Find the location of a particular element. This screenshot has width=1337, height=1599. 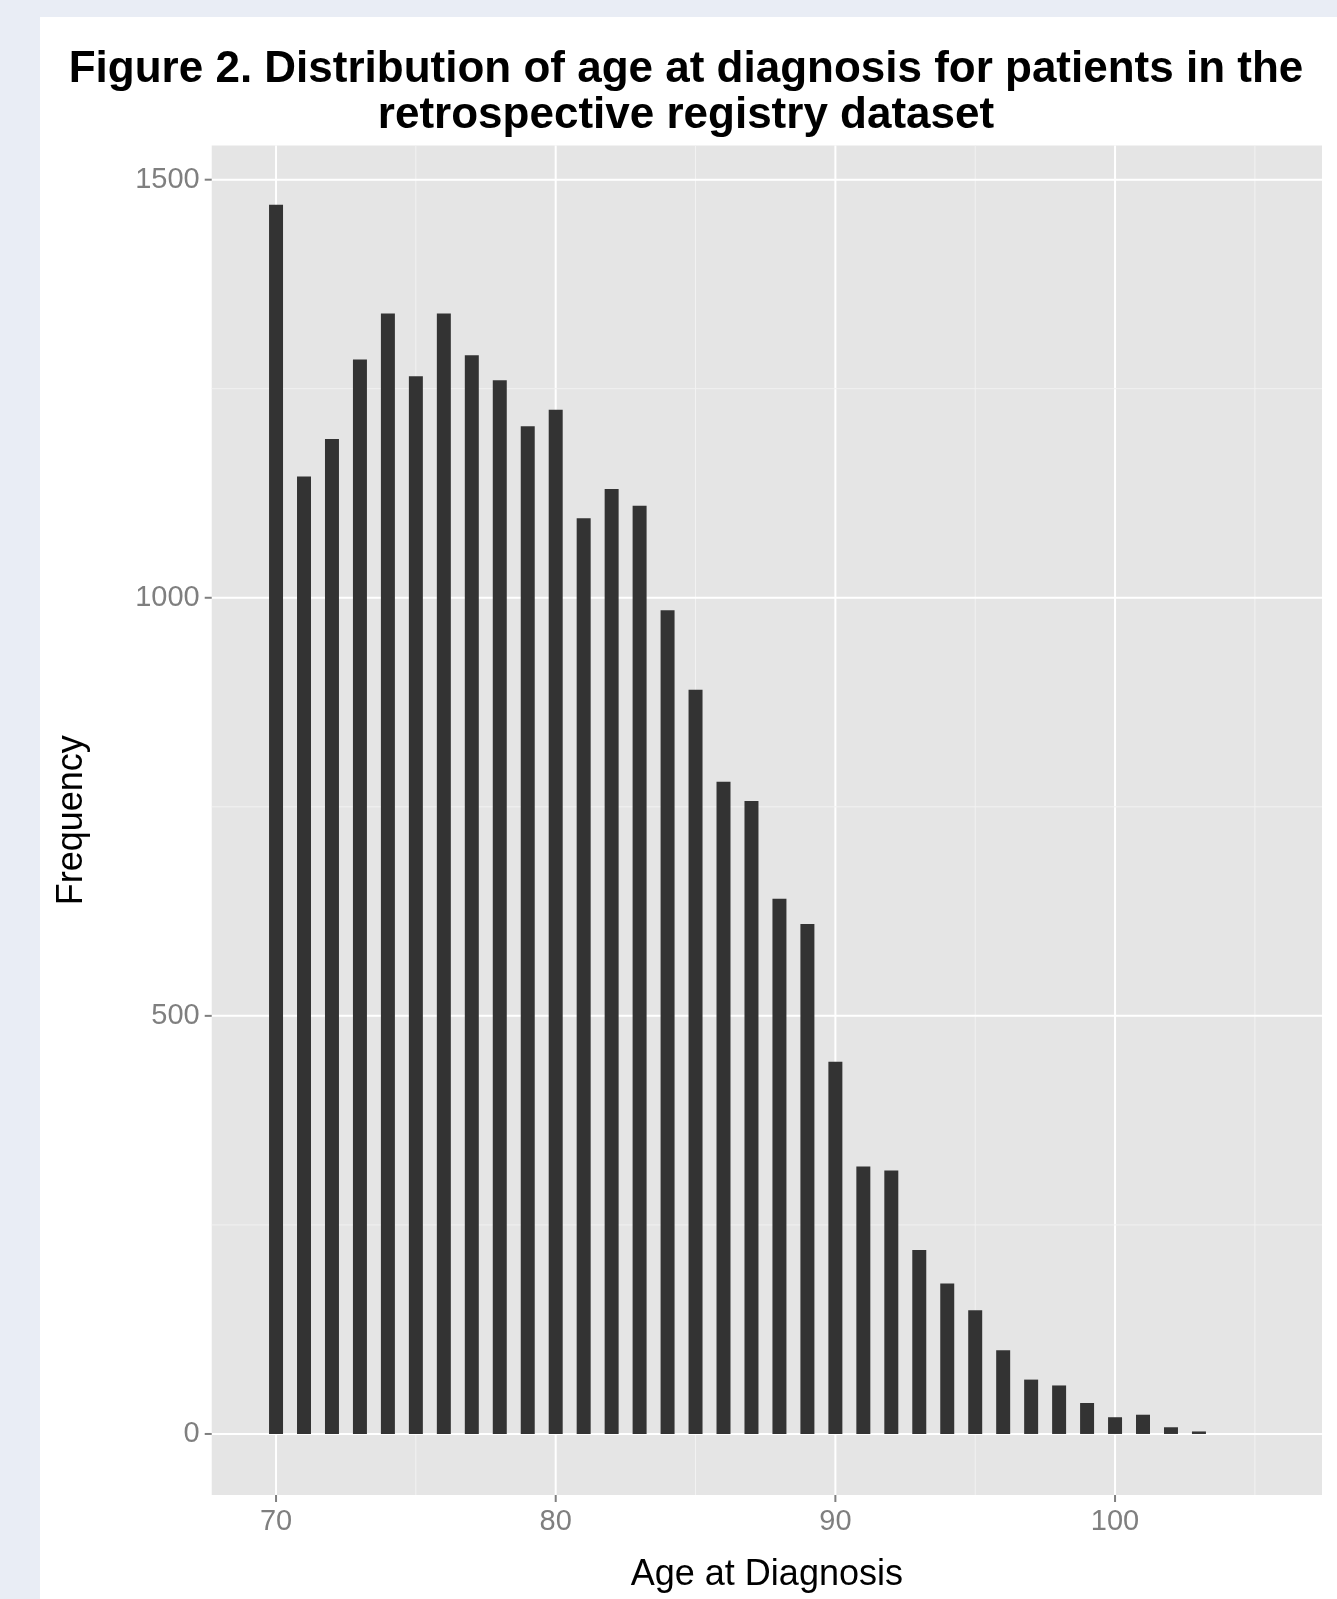

y-tick-label: 1000 is located at coordinates (167, 595).